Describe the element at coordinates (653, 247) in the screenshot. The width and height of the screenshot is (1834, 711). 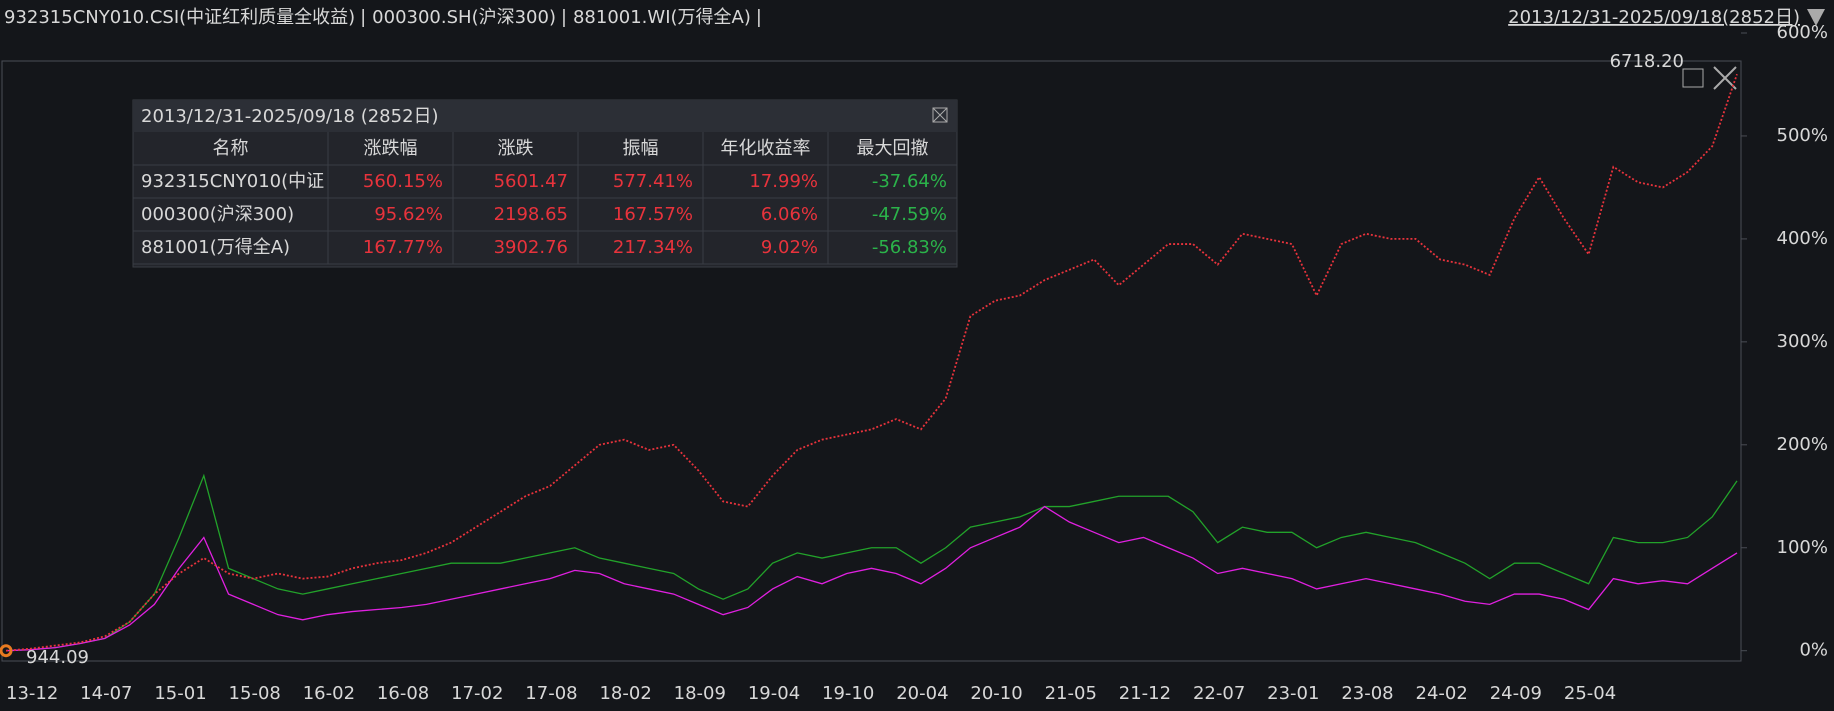
I see `table-cell: 217.34%` at that location.